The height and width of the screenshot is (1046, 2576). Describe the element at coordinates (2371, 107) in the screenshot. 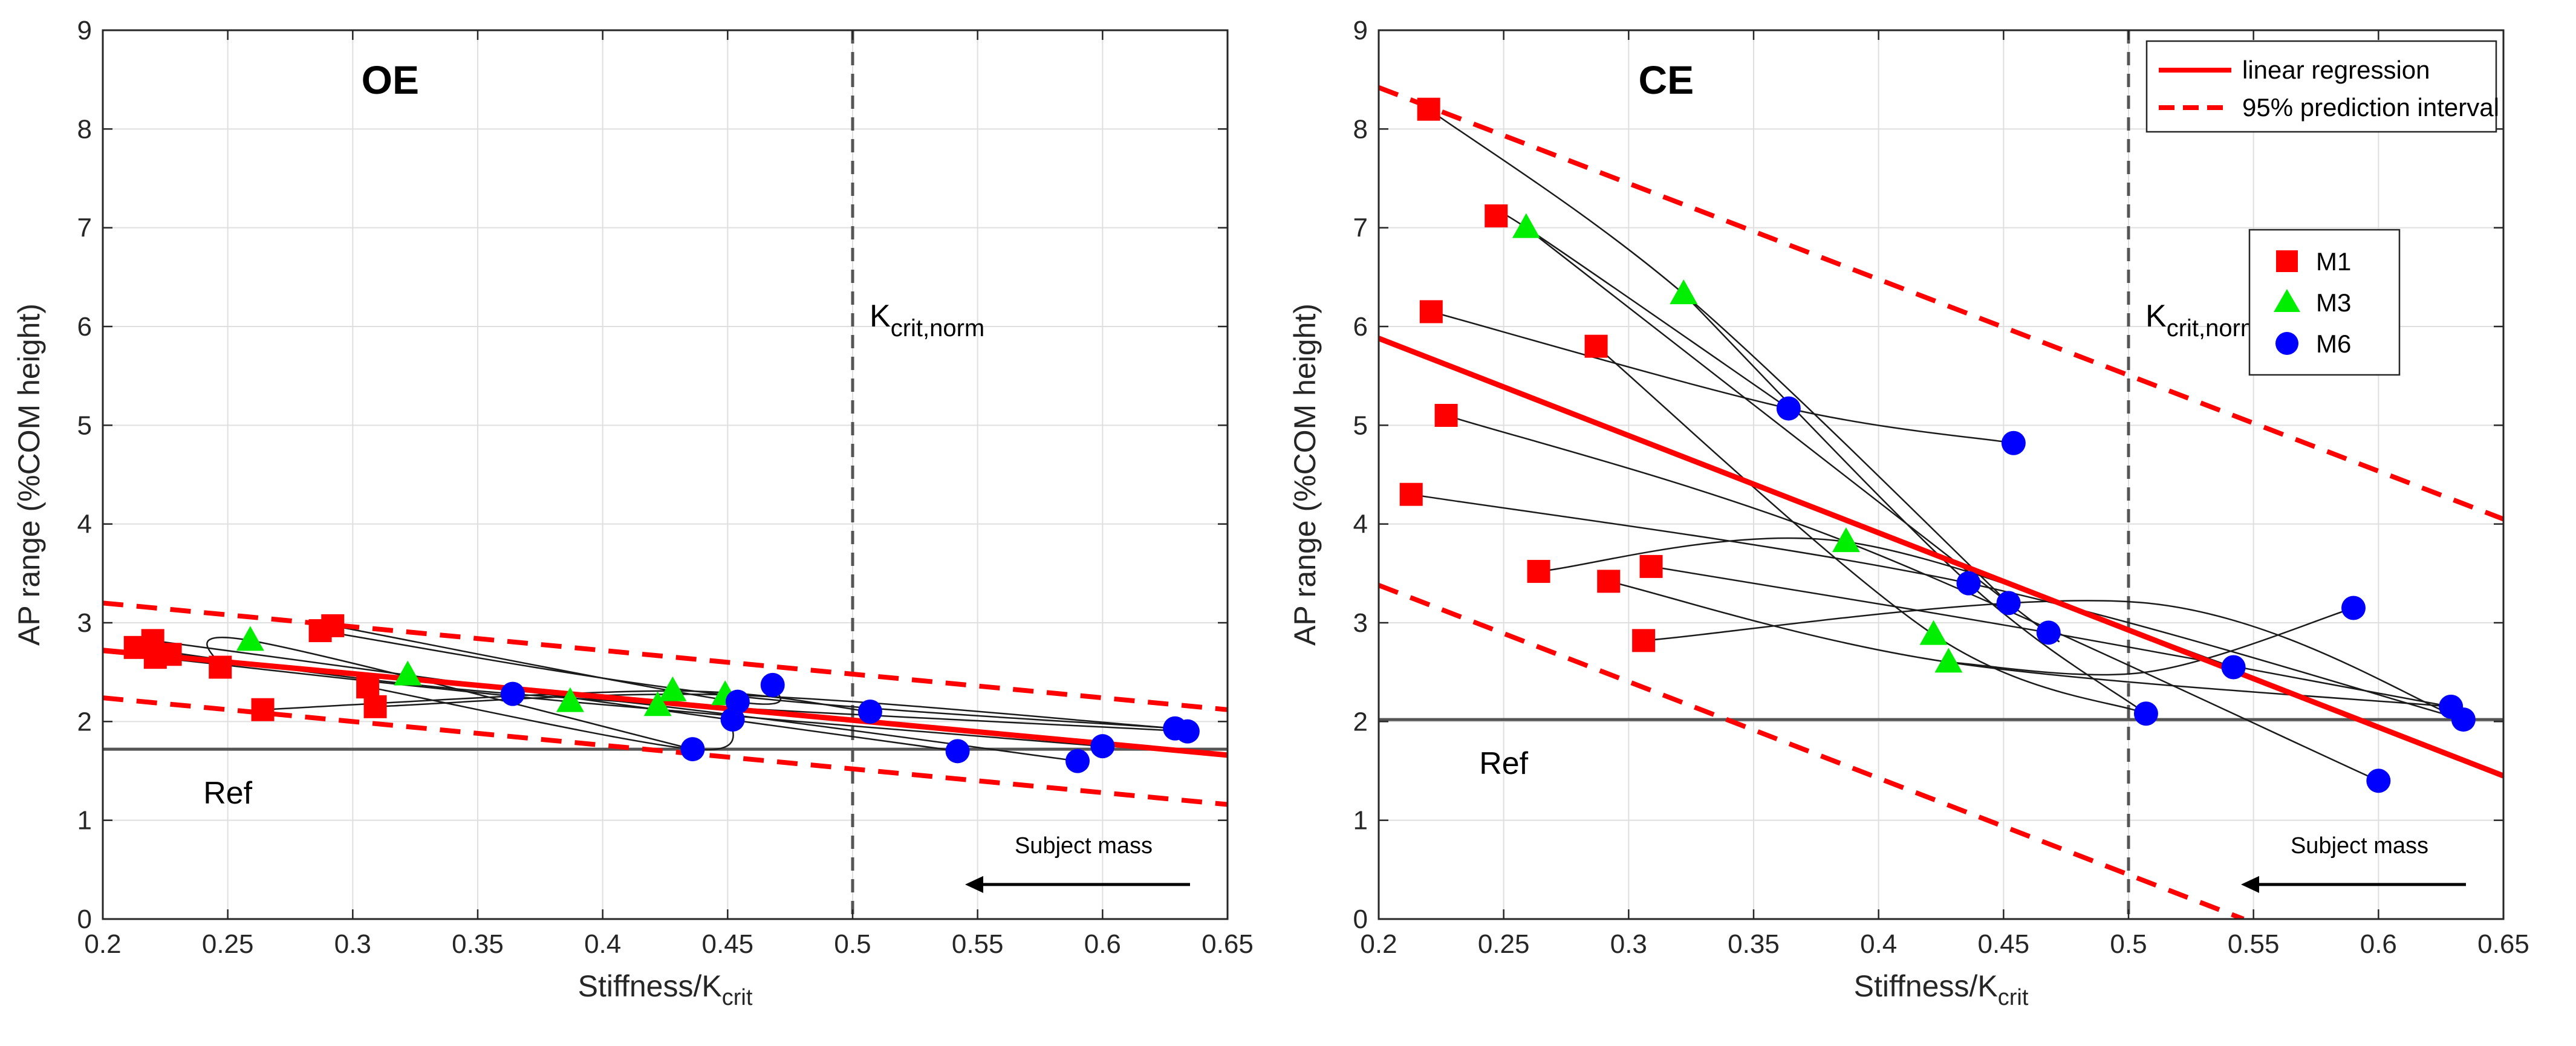

I see `legend-line-label: 95% prediction interval` at that location.